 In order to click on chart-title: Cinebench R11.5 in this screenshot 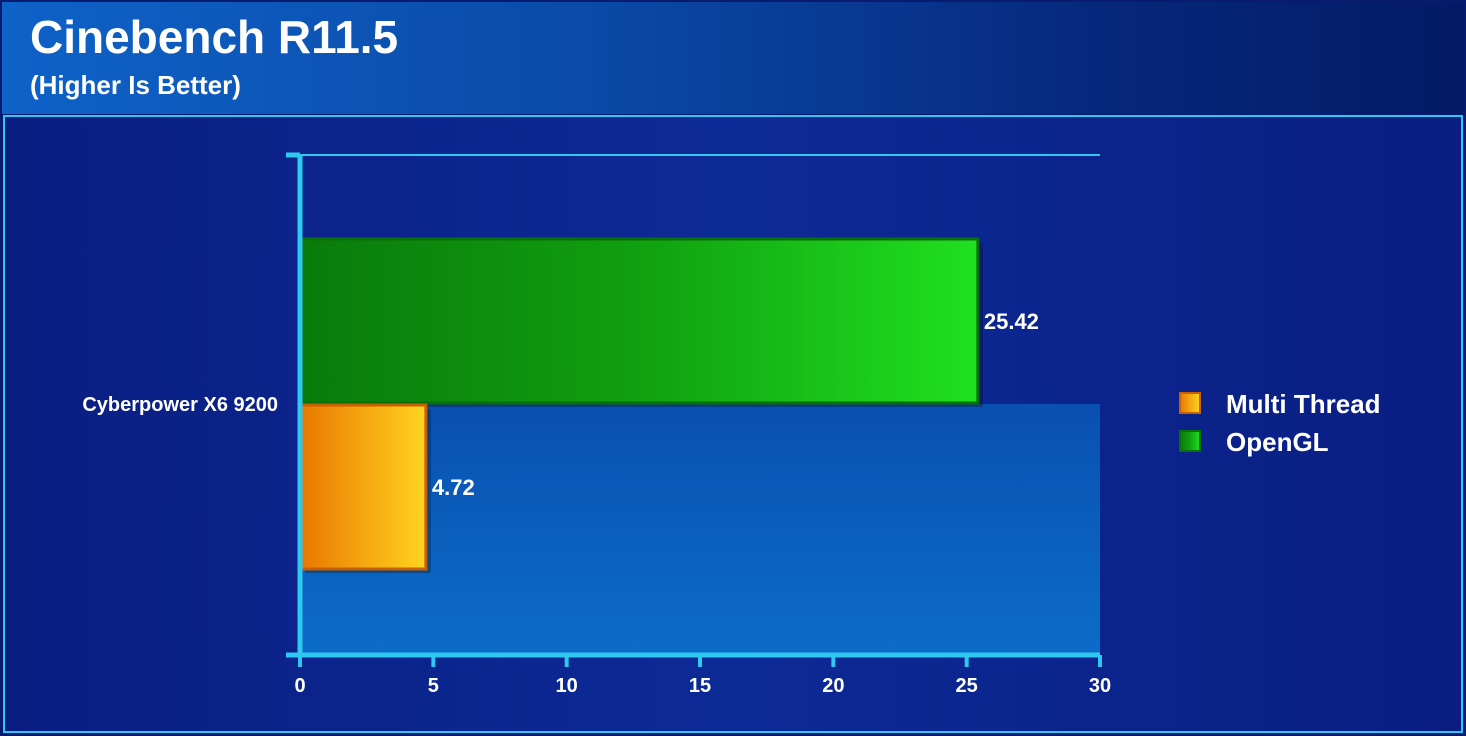, I will do `click(214, 37)`.